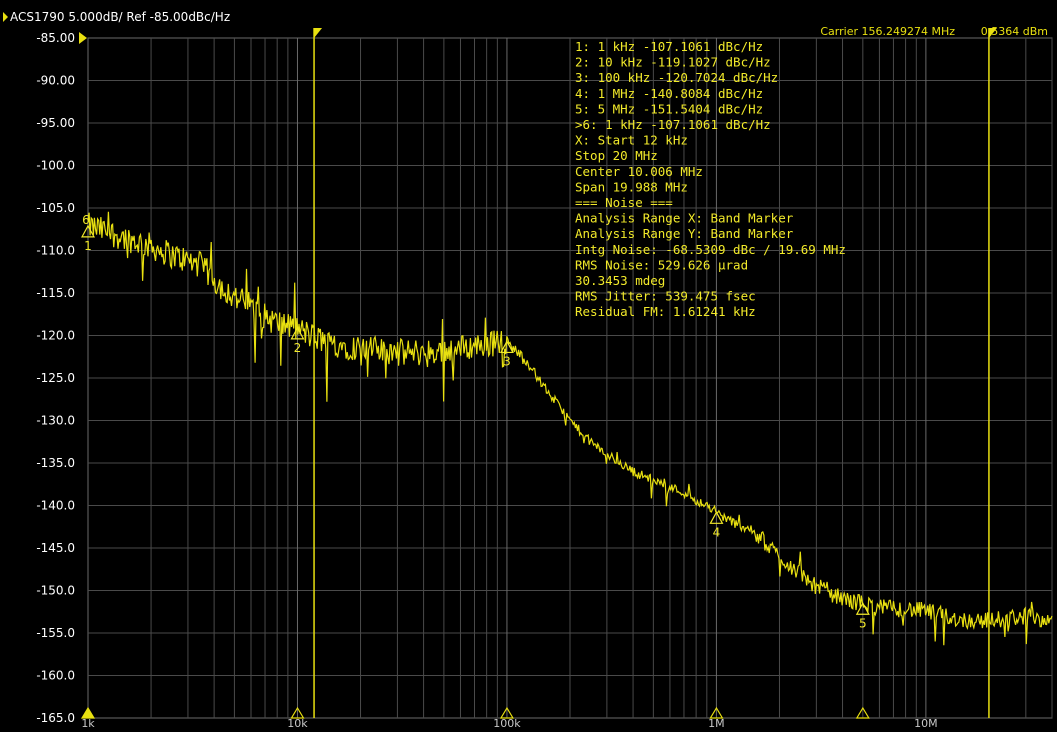  I want to click on y-tick-label: -105.0, so click(55, 208).